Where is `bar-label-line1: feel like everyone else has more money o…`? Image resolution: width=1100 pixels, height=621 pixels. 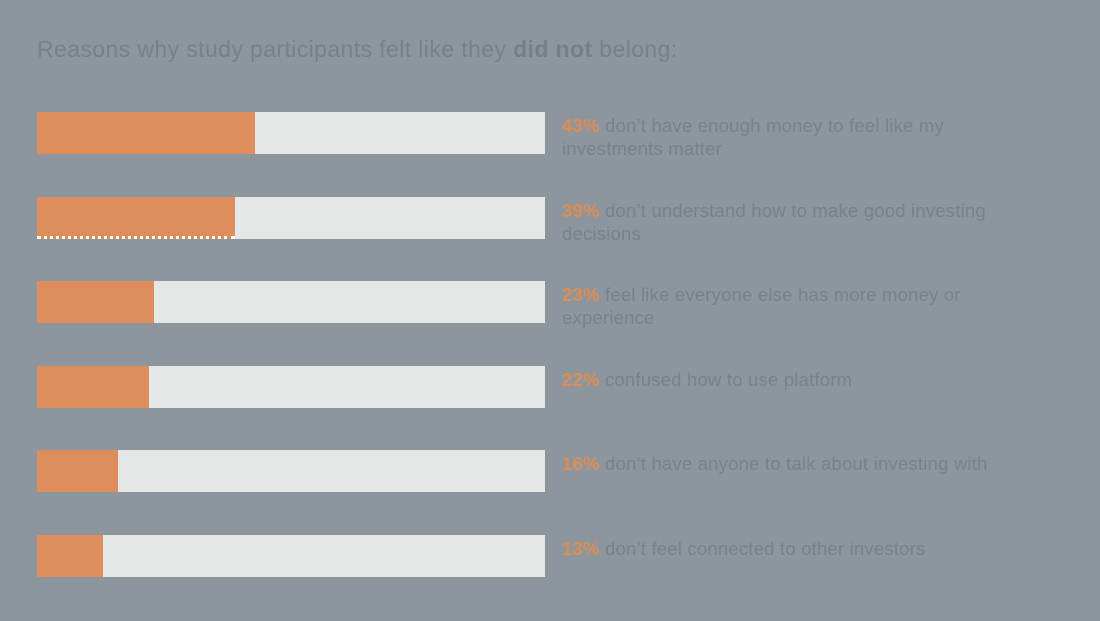
bar-label-line1: feel like everyone else has more money o… is located at coordinates (782, 294).